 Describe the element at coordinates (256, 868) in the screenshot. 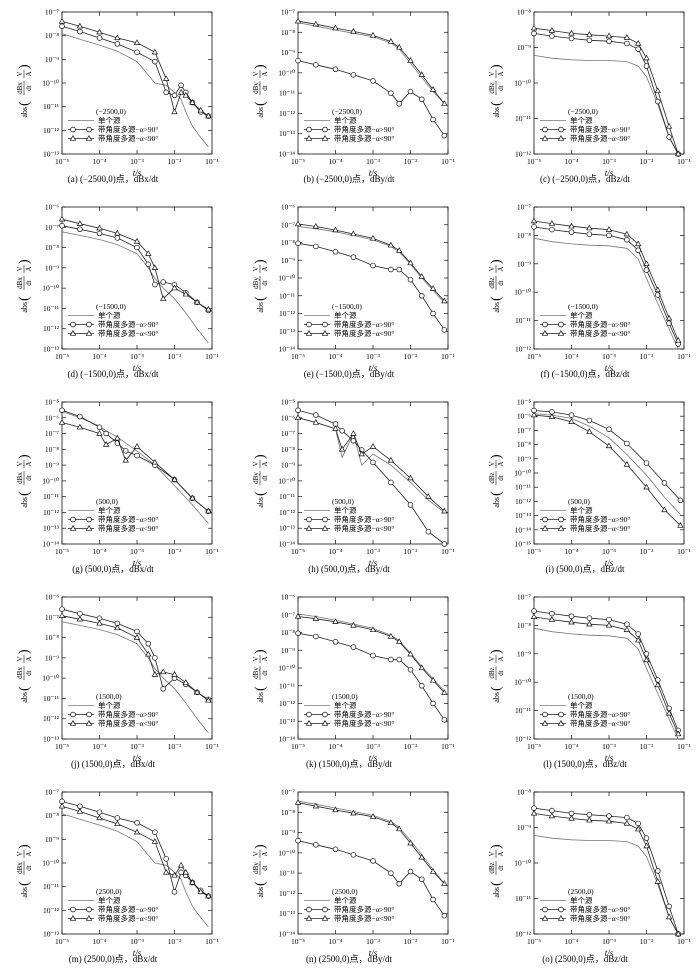

I see `y-axis-numerator: dBy` at that location.